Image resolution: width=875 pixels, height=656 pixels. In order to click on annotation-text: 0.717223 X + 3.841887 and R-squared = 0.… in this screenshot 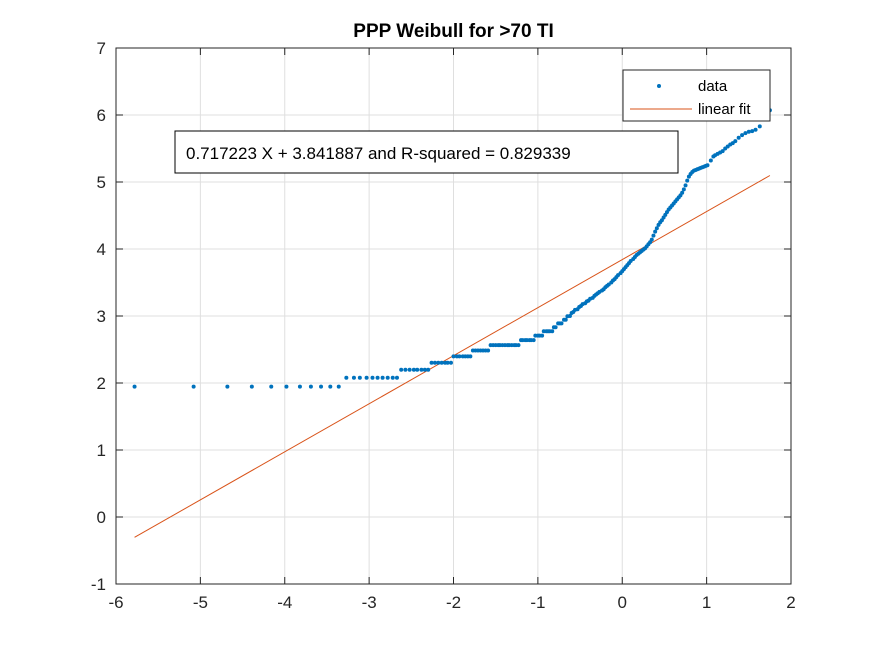, I will do `click(378, 153)`.